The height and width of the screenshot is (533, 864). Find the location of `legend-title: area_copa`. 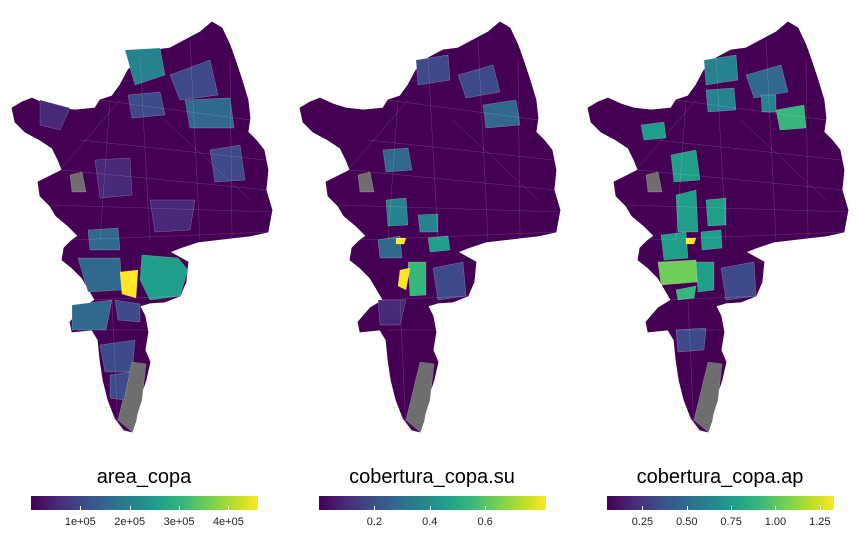

legend-title: area_copa is located at coordinates (144, 477).